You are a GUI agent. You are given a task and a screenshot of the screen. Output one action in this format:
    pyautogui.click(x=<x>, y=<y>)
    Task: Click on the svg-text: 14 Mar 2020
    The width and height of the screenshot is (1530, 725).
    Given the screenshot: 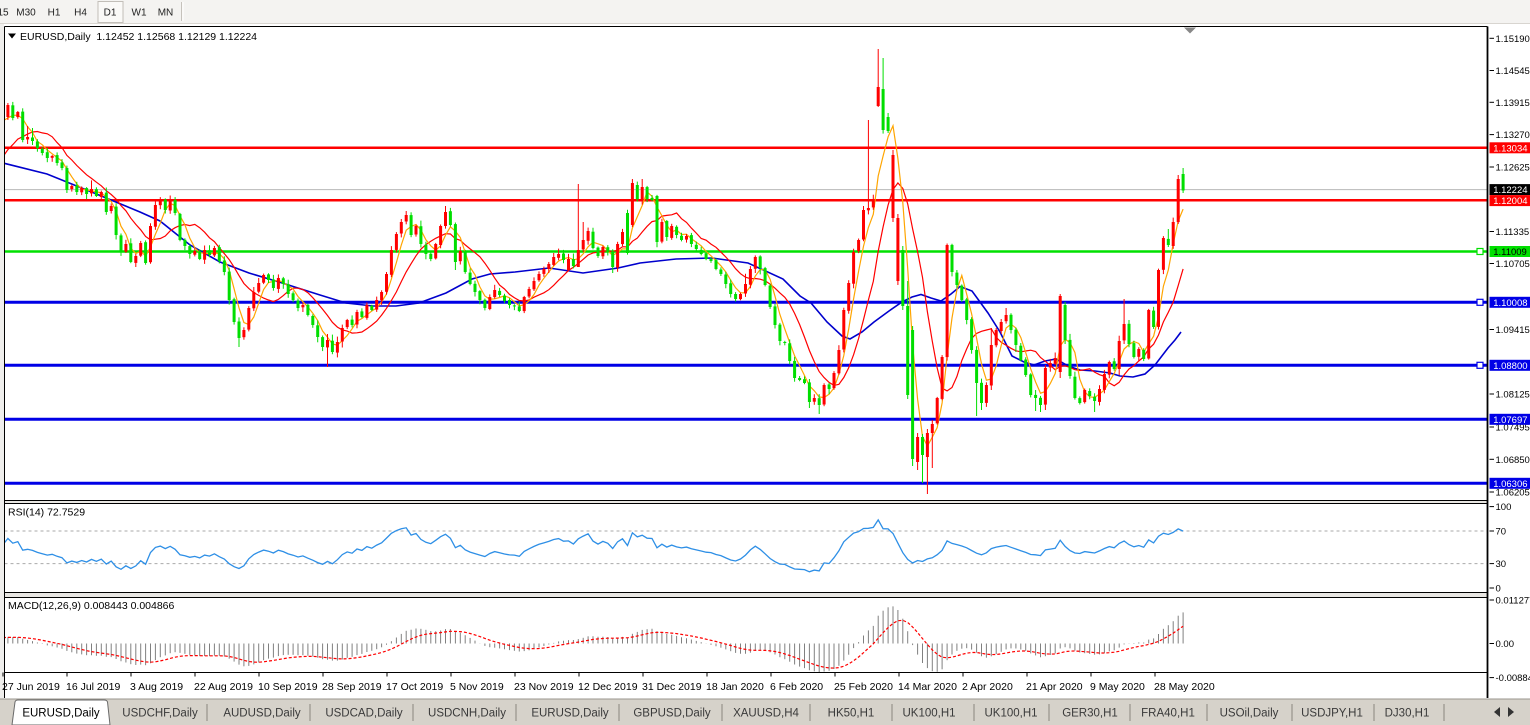 What is the action you would take?
    pyautogui.click(x=927, y=687)
    